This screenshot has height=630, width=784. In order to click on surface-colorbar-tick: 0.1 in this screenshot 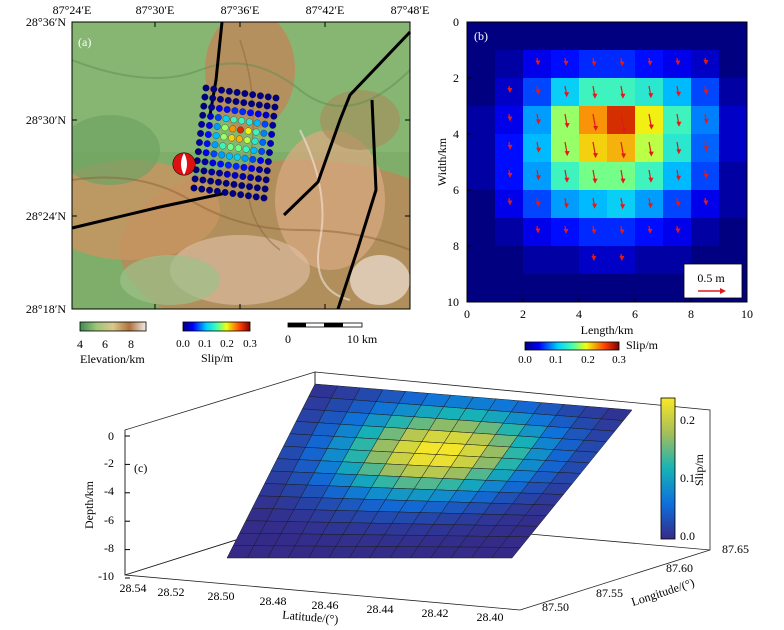, I will do `click(687, 478)`.